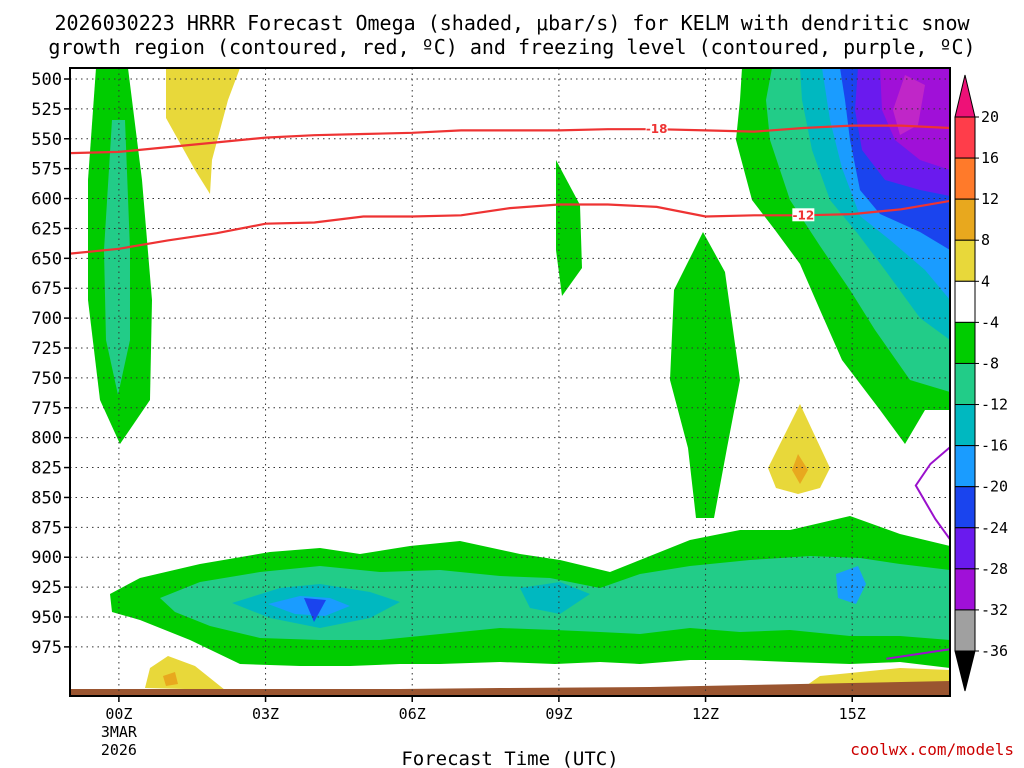  Describe the element at coordinates (994, 528) in the screenshot. I see `colorbar-label: -24` at that location.